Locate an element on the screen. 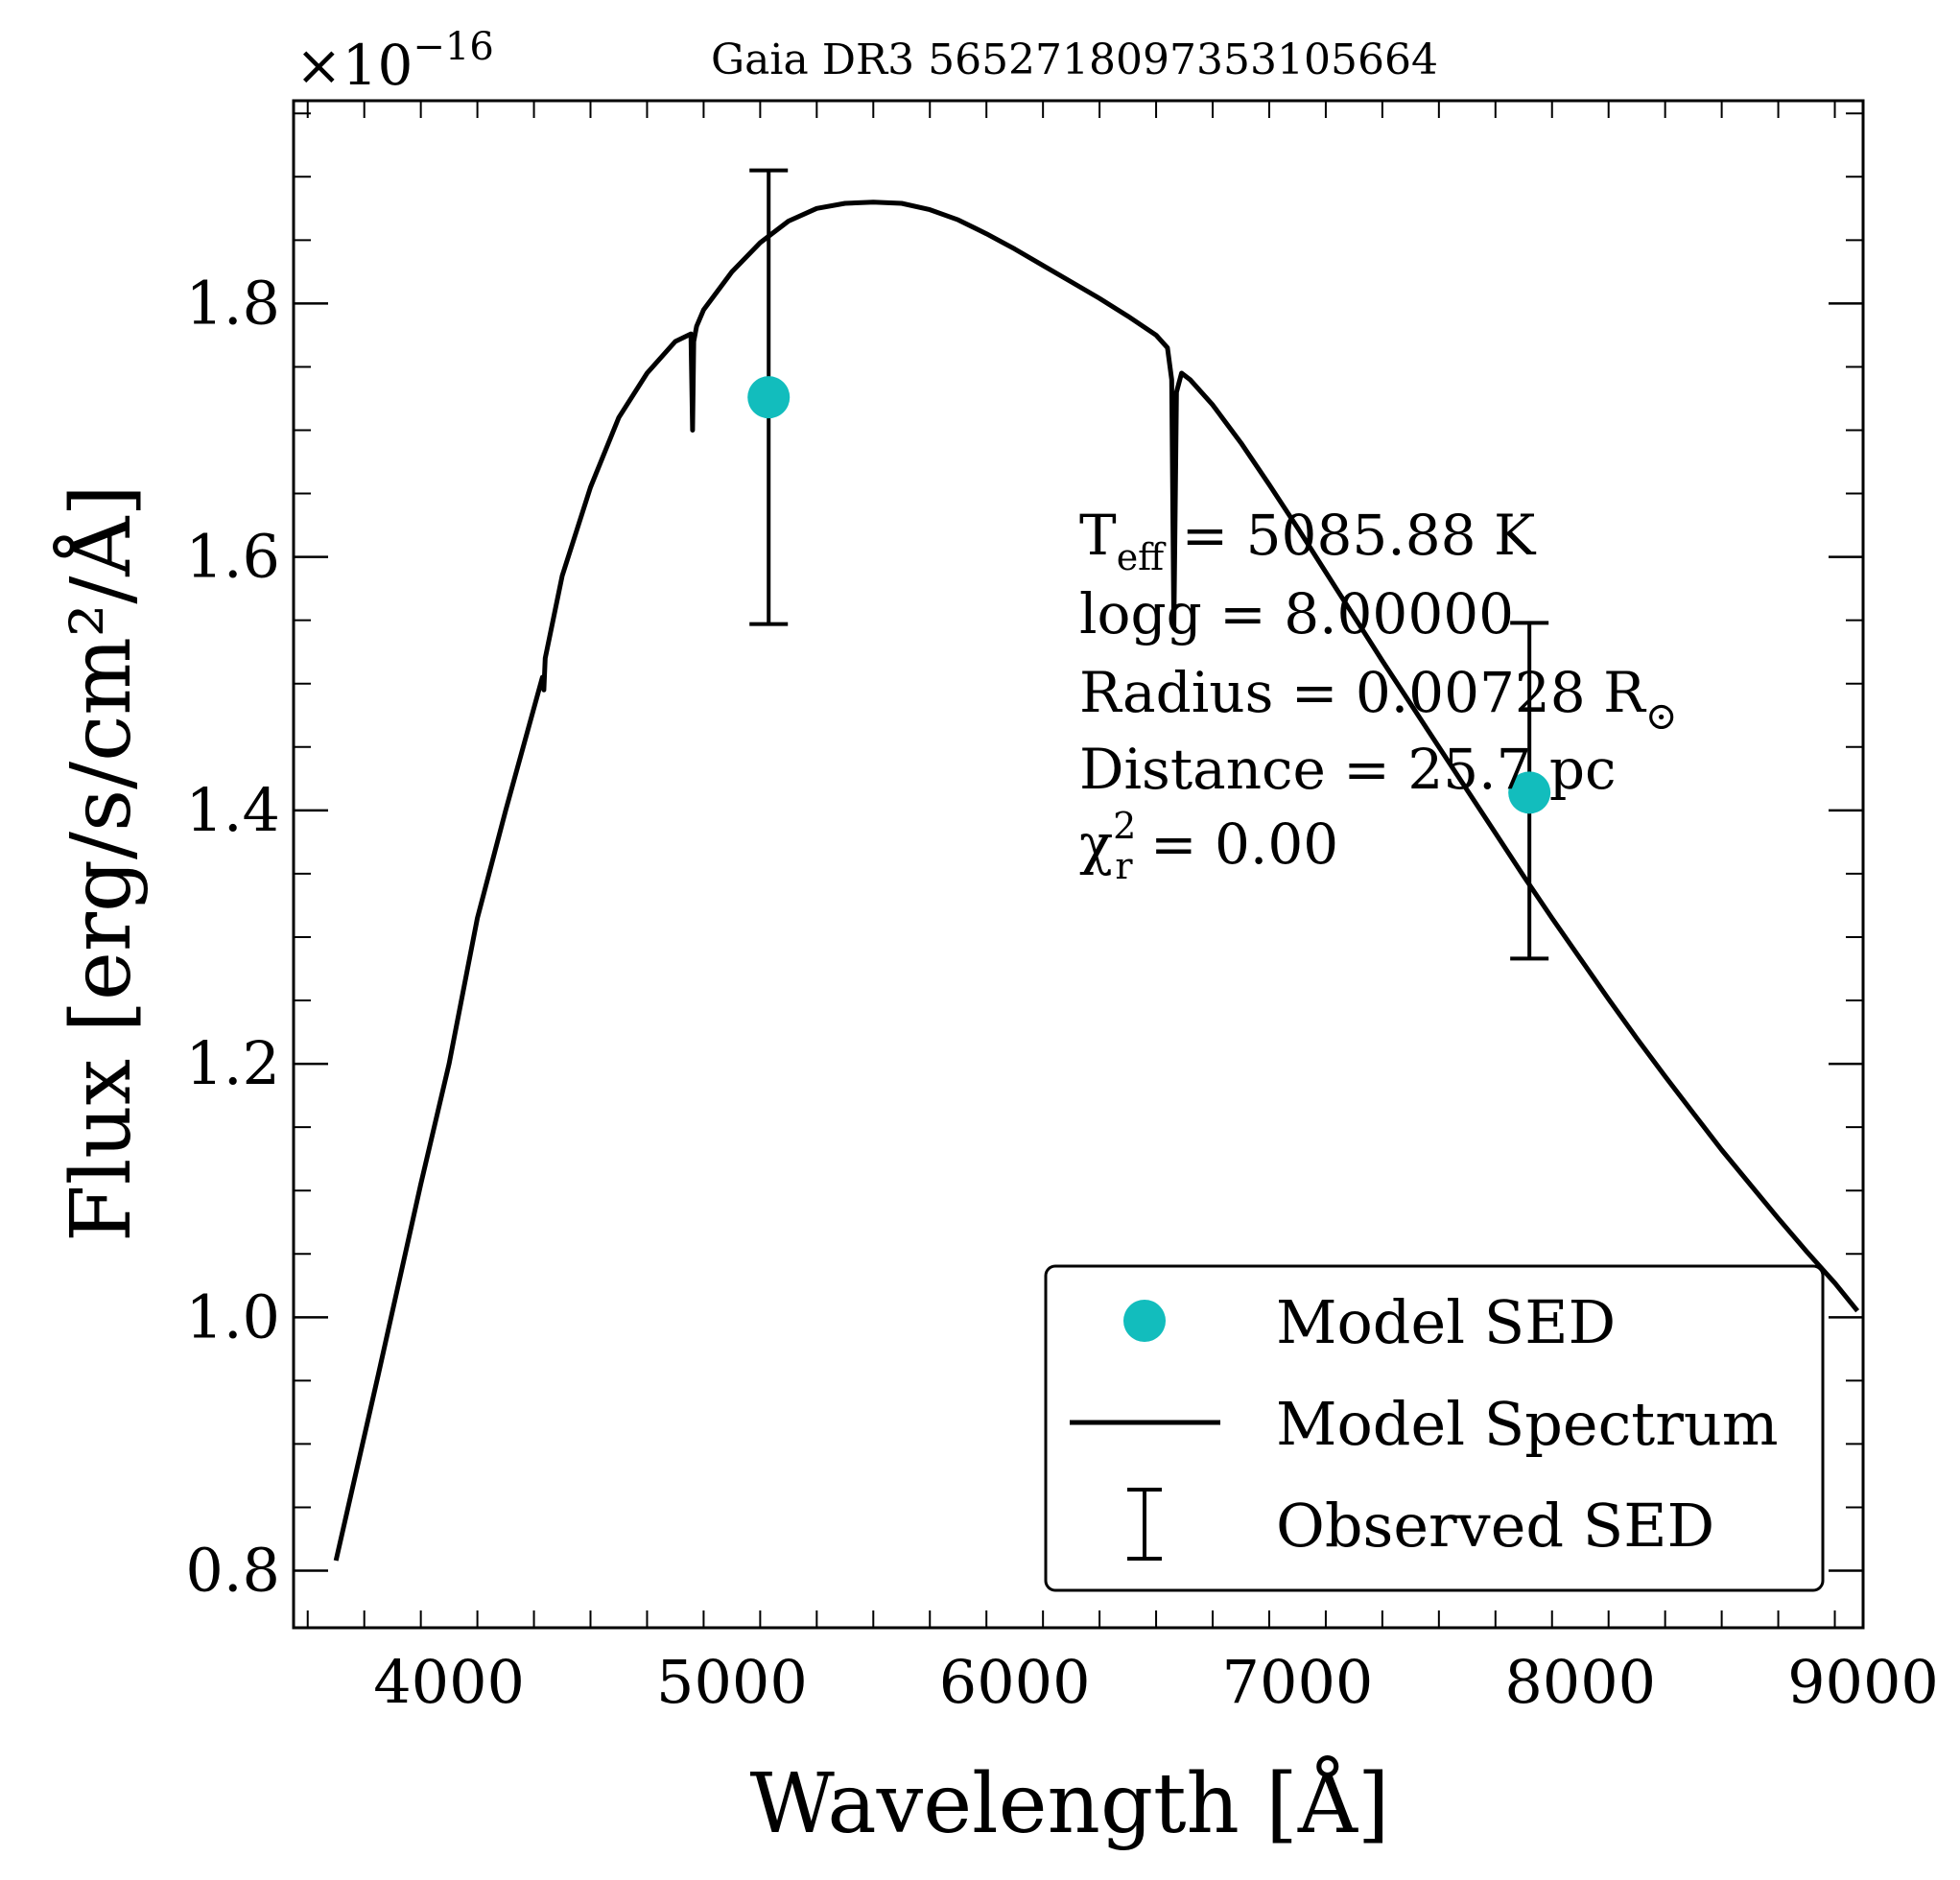 Image resolution: width=1960 pixels, height=1880 pixels. y-axis-label: Flux [erg/s/cm²/Å] is located at coordinates (101, 863).